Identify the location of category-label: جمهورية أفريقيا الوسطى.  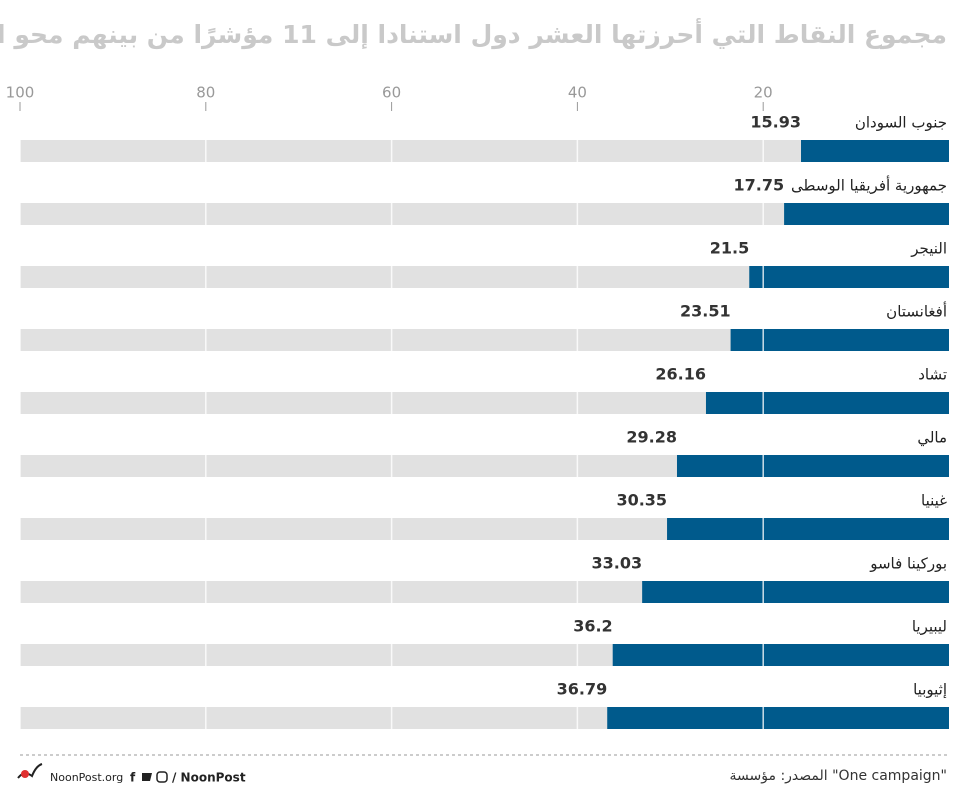
(869, 185).